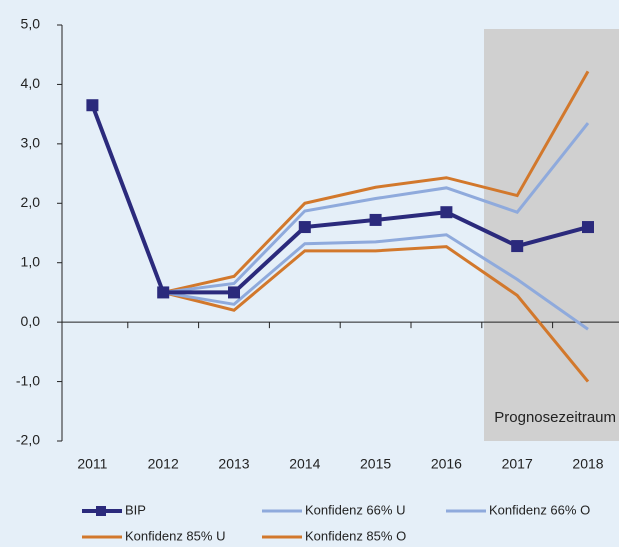 This screenshot has width=619, height=547. I want to click on legend-label: Konfidenz 85% U, so click(175, 535).